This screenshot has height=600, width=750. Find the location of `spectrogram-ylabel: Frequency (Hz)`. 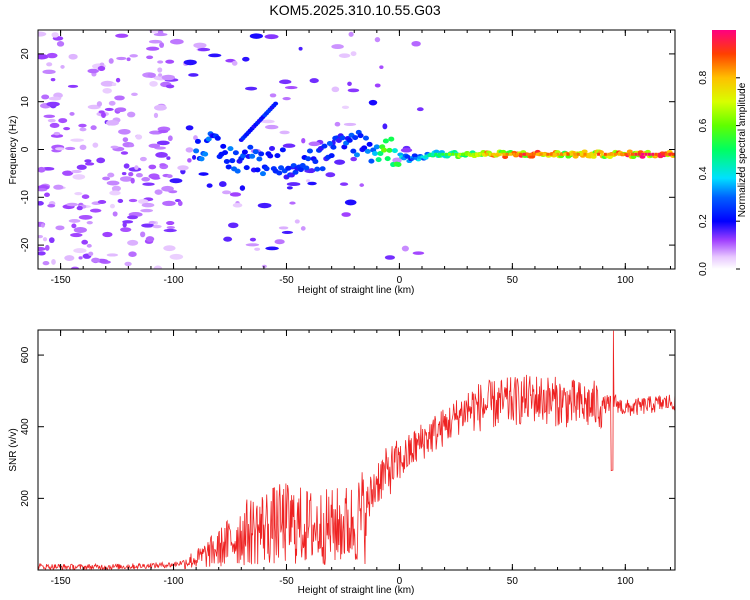

spectrogram-ylabel: Frequency (Hz) is located at coordinates (13, 150).